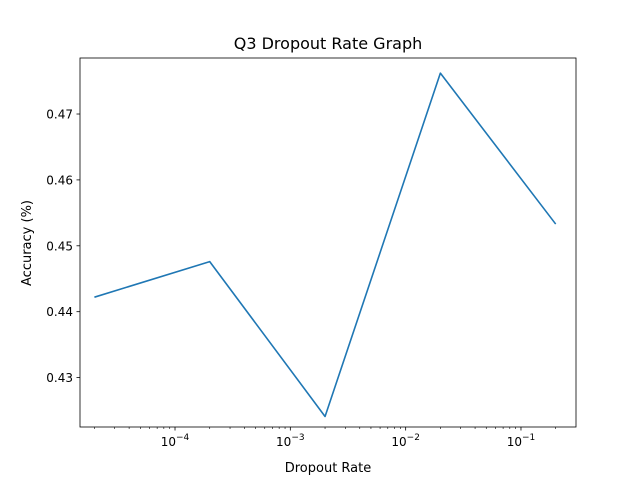 The image size is (640, 480). Describe the element at coordinates (59, 180) in the screenshot. I see `y-tick-label: 0.46` at that location.